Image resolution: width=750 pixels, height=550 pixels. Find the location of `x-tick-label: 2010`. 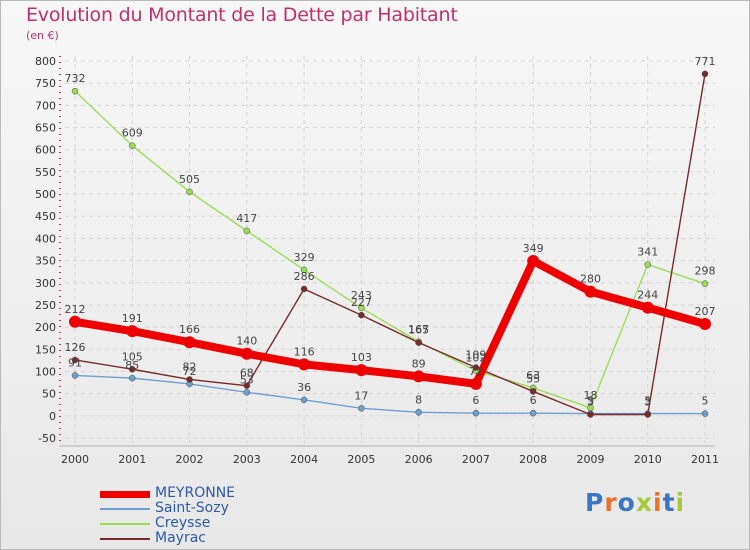

x-tick-label: 2010 is located at coordinates (648, 459).